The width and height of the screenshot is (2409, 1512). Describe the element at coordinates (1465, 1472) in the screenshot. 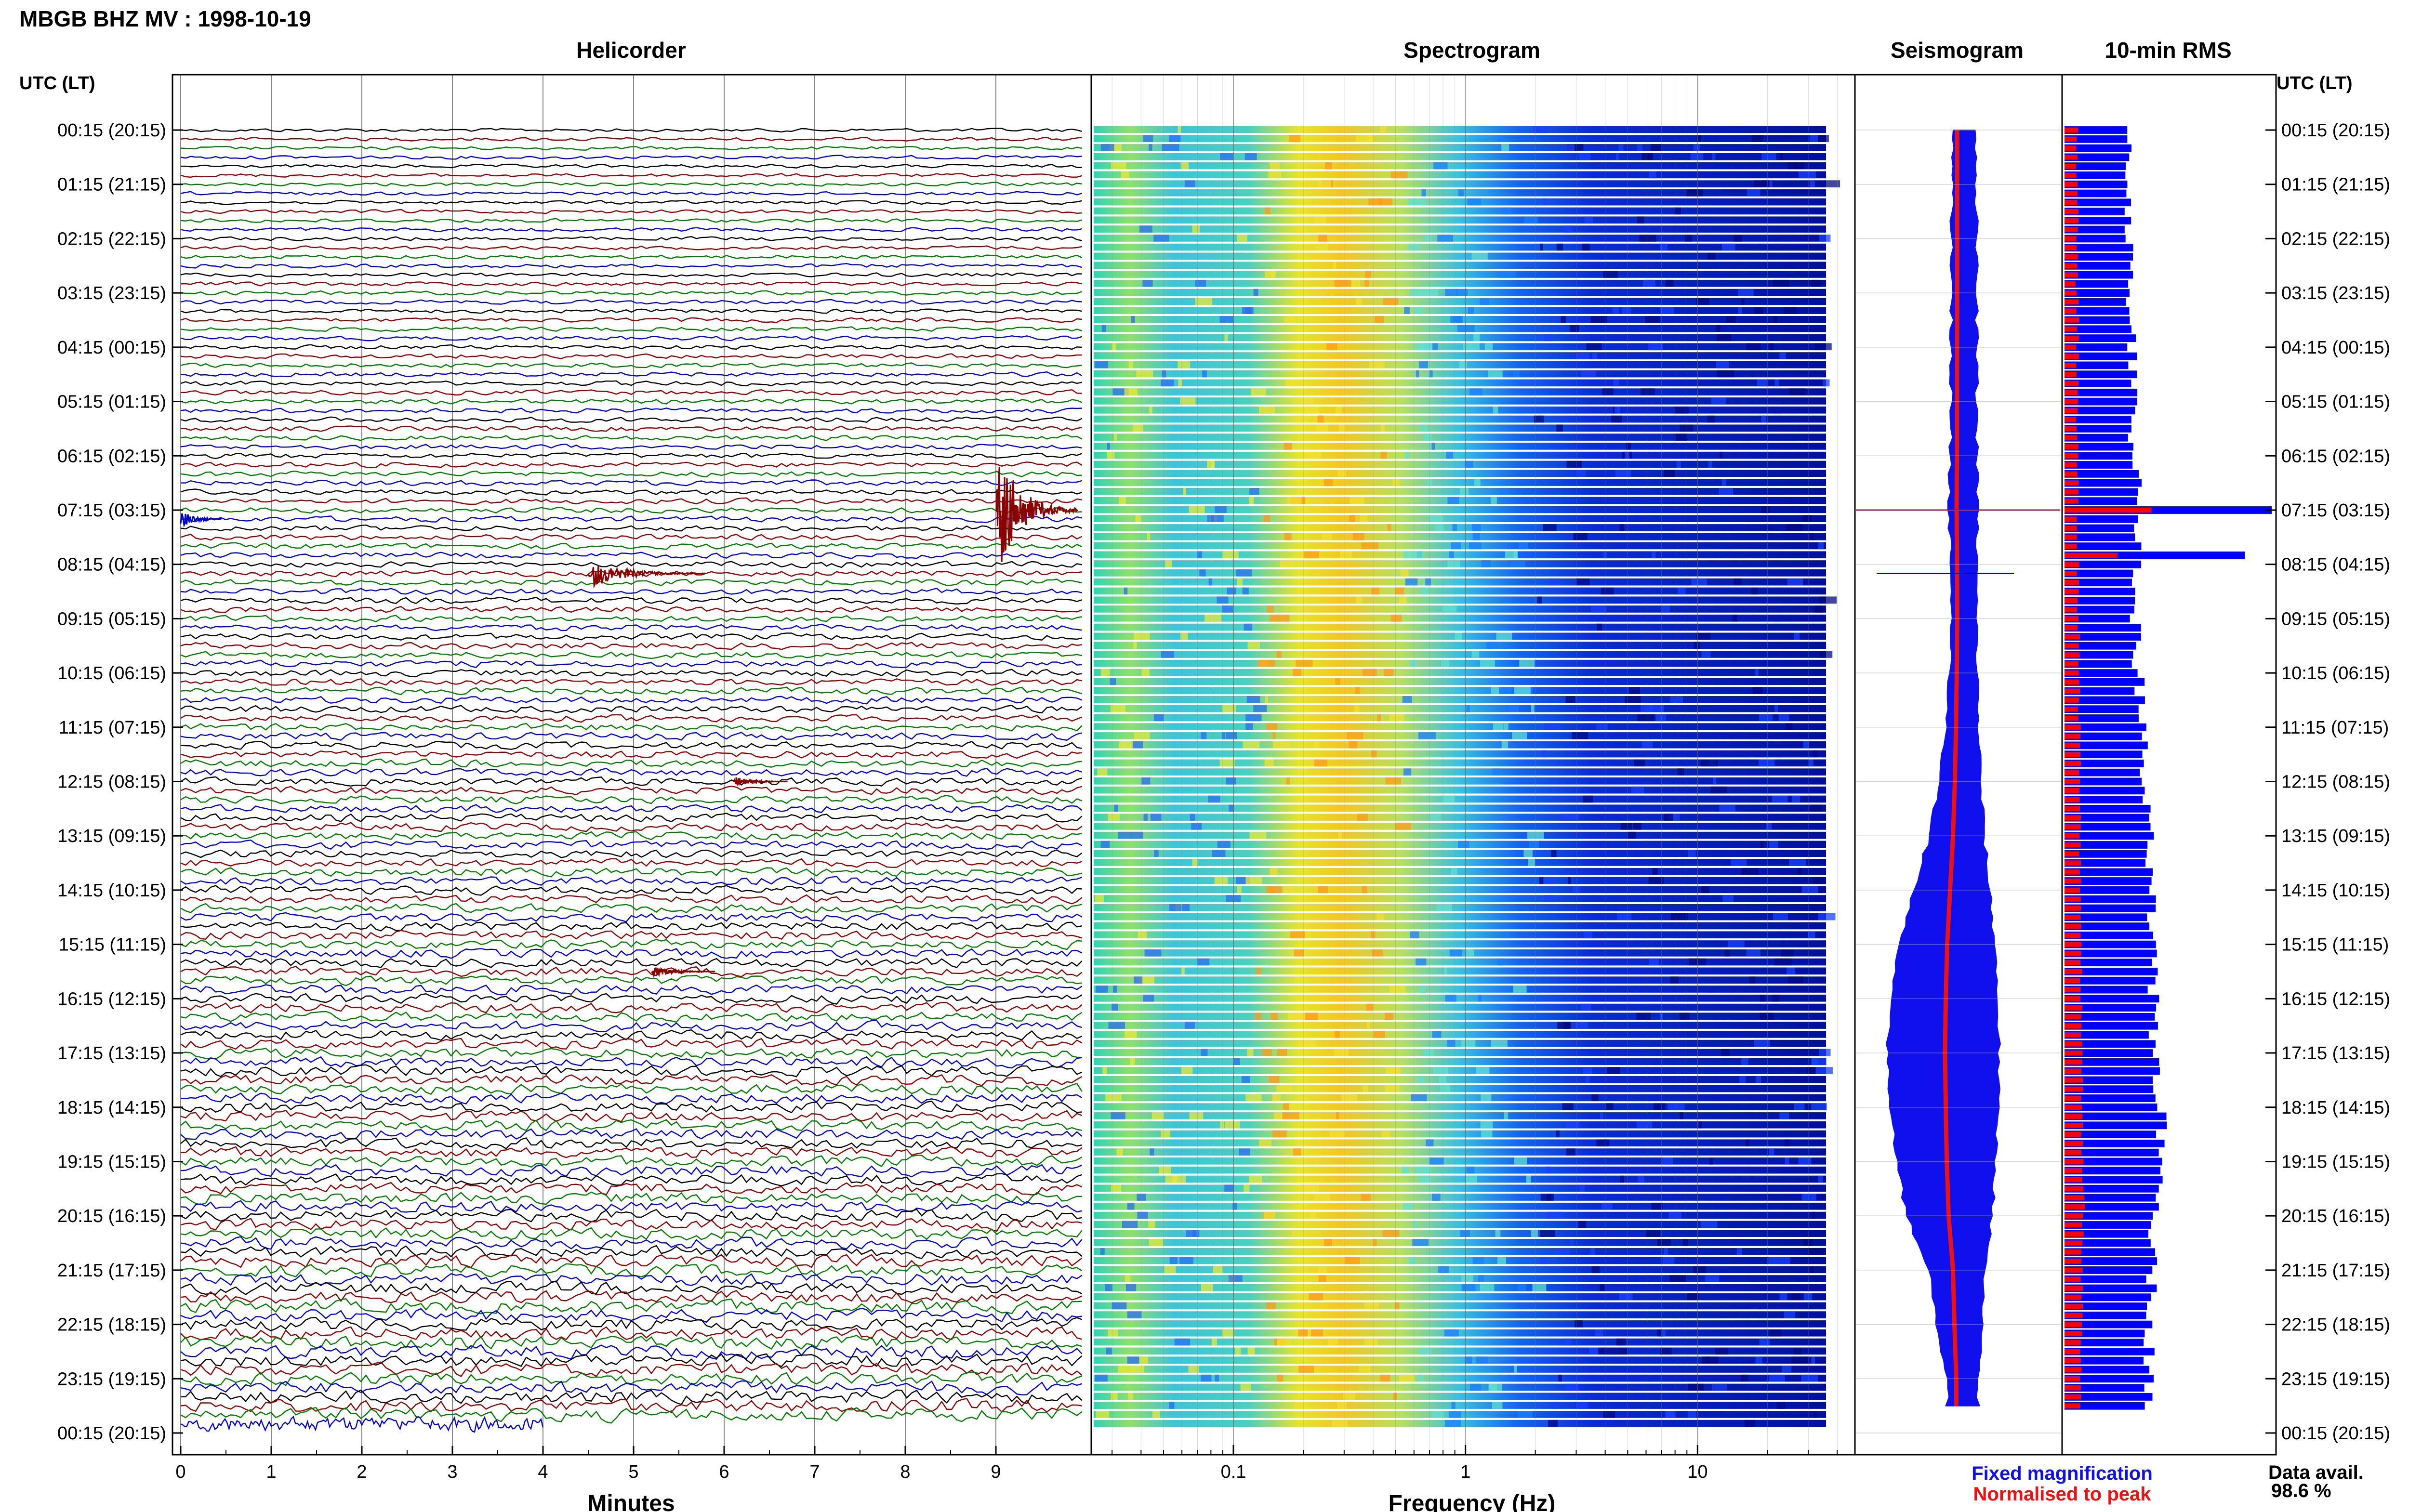

I see `spectrogram-xtick-label: 1` at that location.